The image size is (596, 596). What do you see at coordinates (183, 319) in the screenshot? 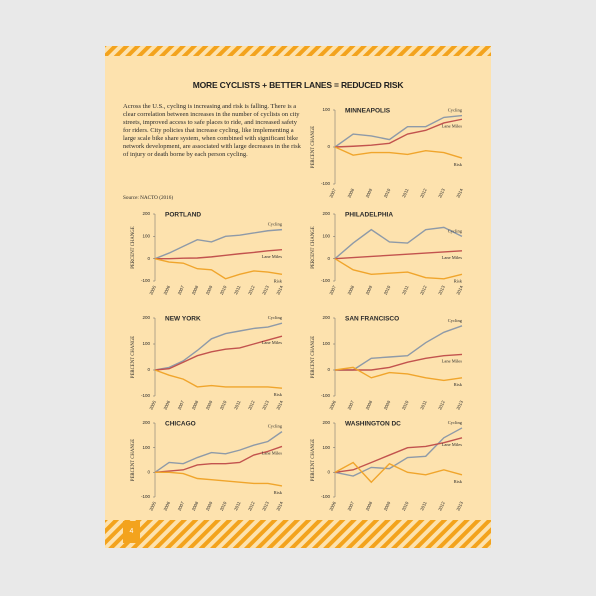
I see `chart-title: NEW YORK` at bounding box center [183, 319].